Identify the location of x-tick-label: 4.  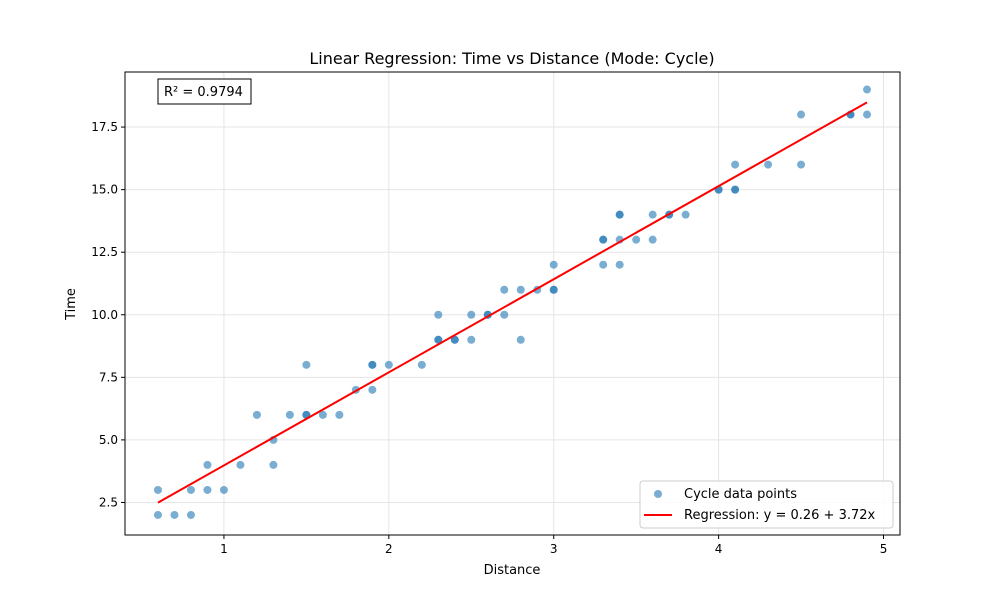
(719, 549).